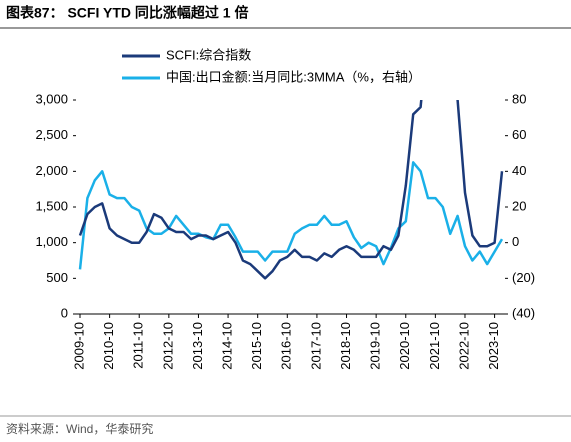 This screenshot has width=571, height=442. Describe the element at coordinates (51, 98) in the screenshot. I see `y-tick-label: 3,000` at that location.